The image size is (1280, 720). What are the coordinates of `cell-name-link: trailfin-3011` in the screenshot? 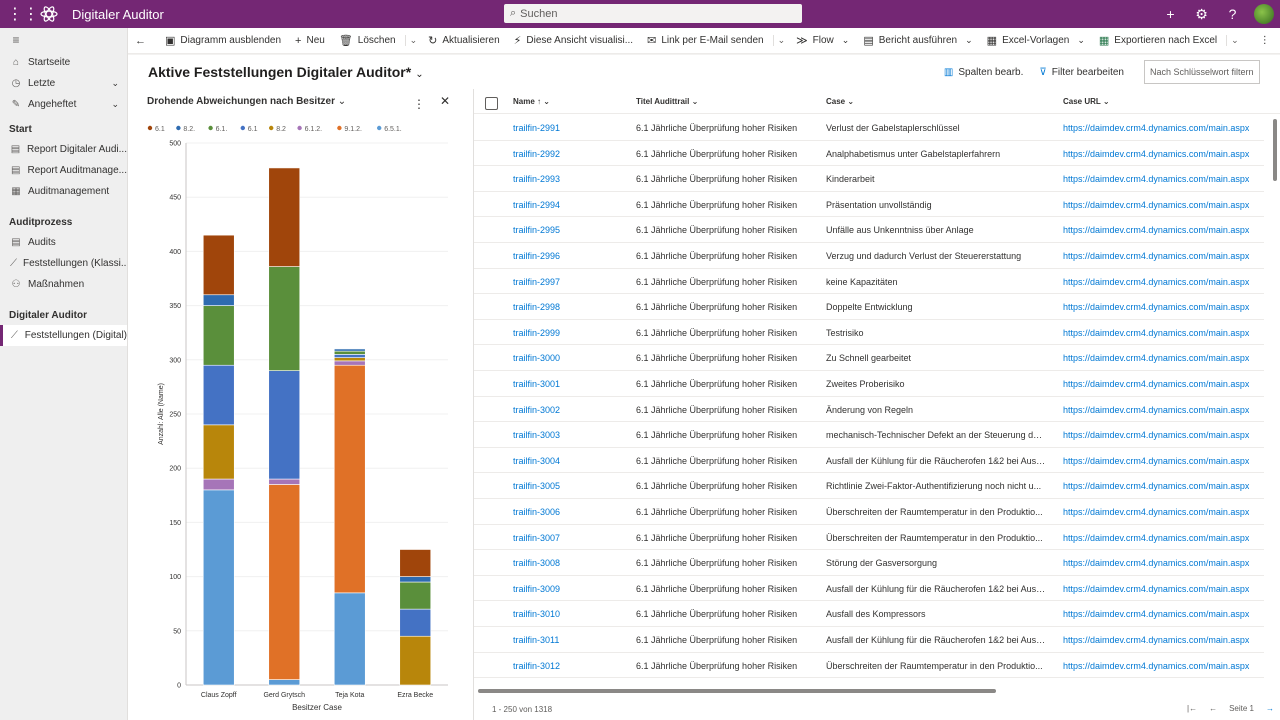 It's located at (536, 640).